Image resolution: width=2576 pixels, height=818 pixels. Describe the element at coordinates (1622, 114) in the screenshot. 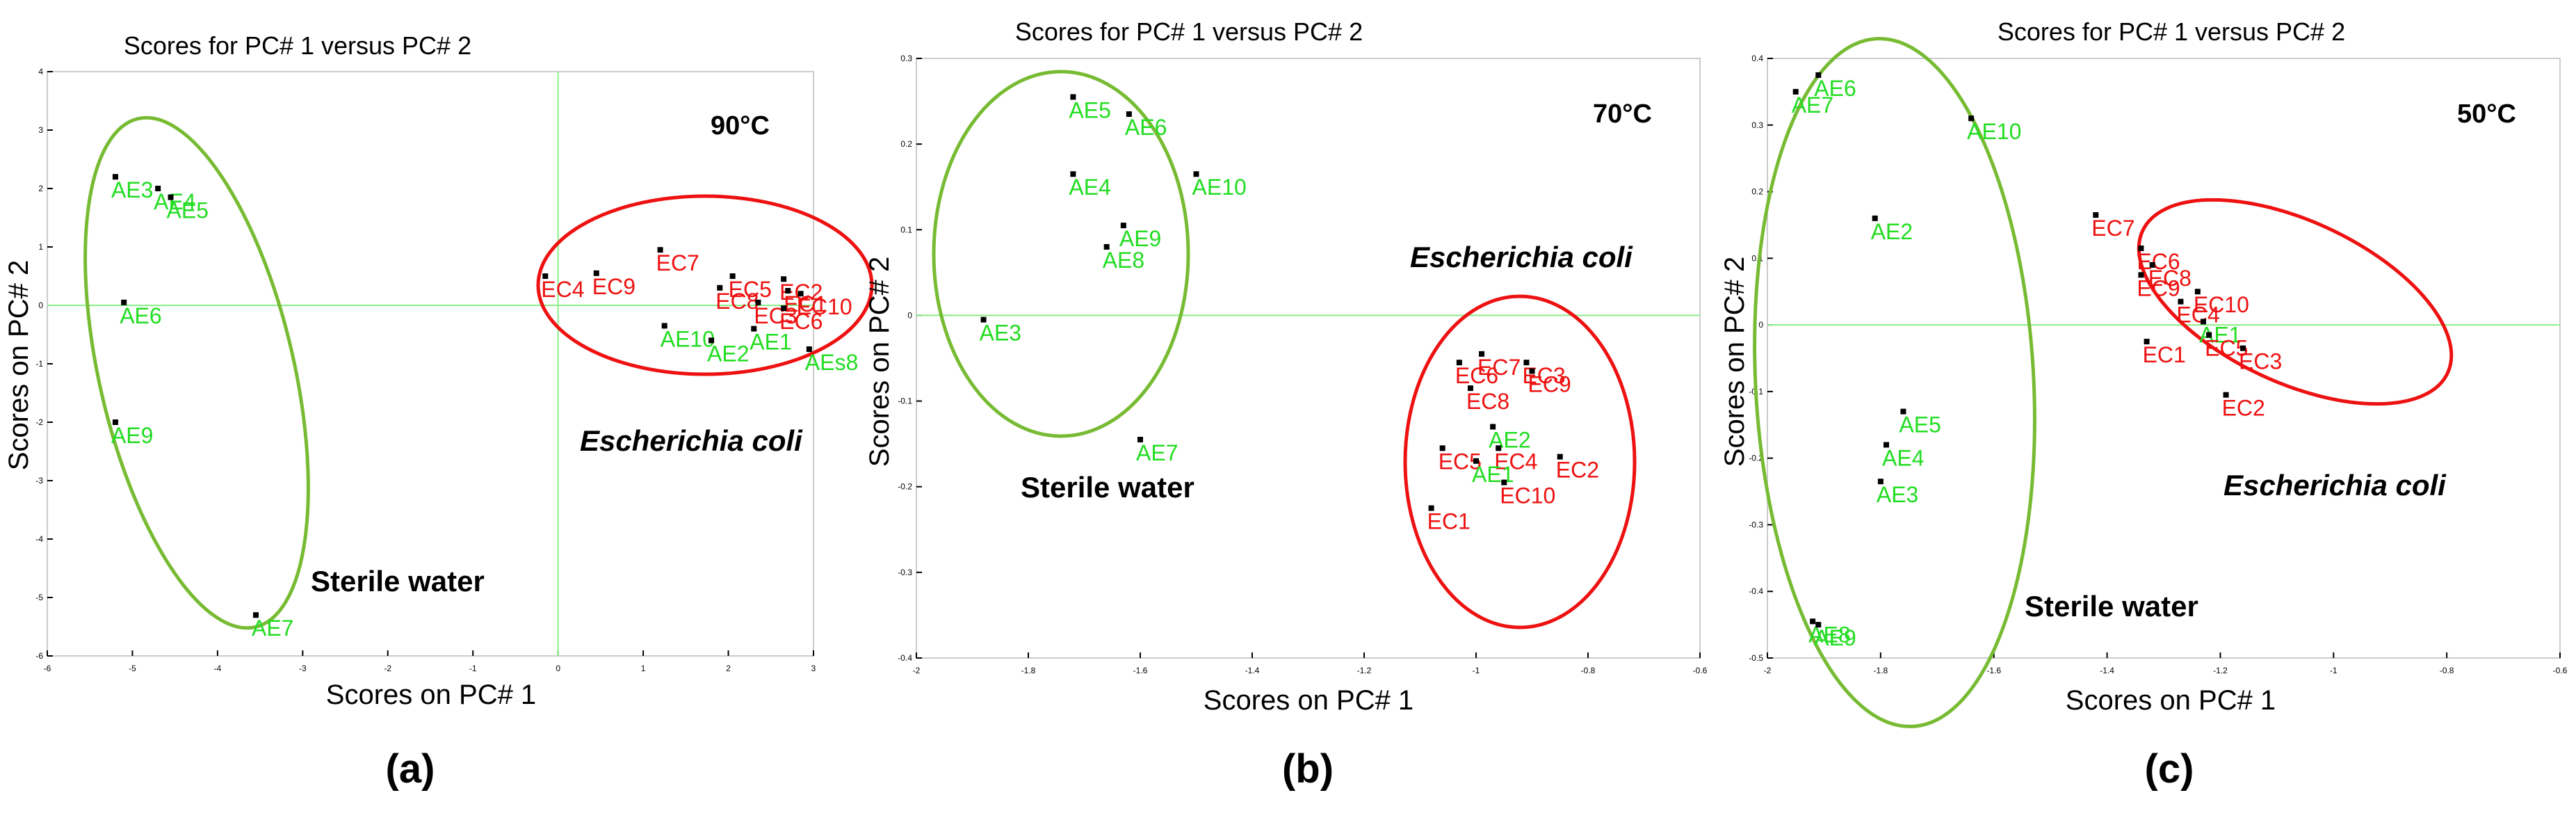

I see `panel-b-temperature: 70°C` at that location.